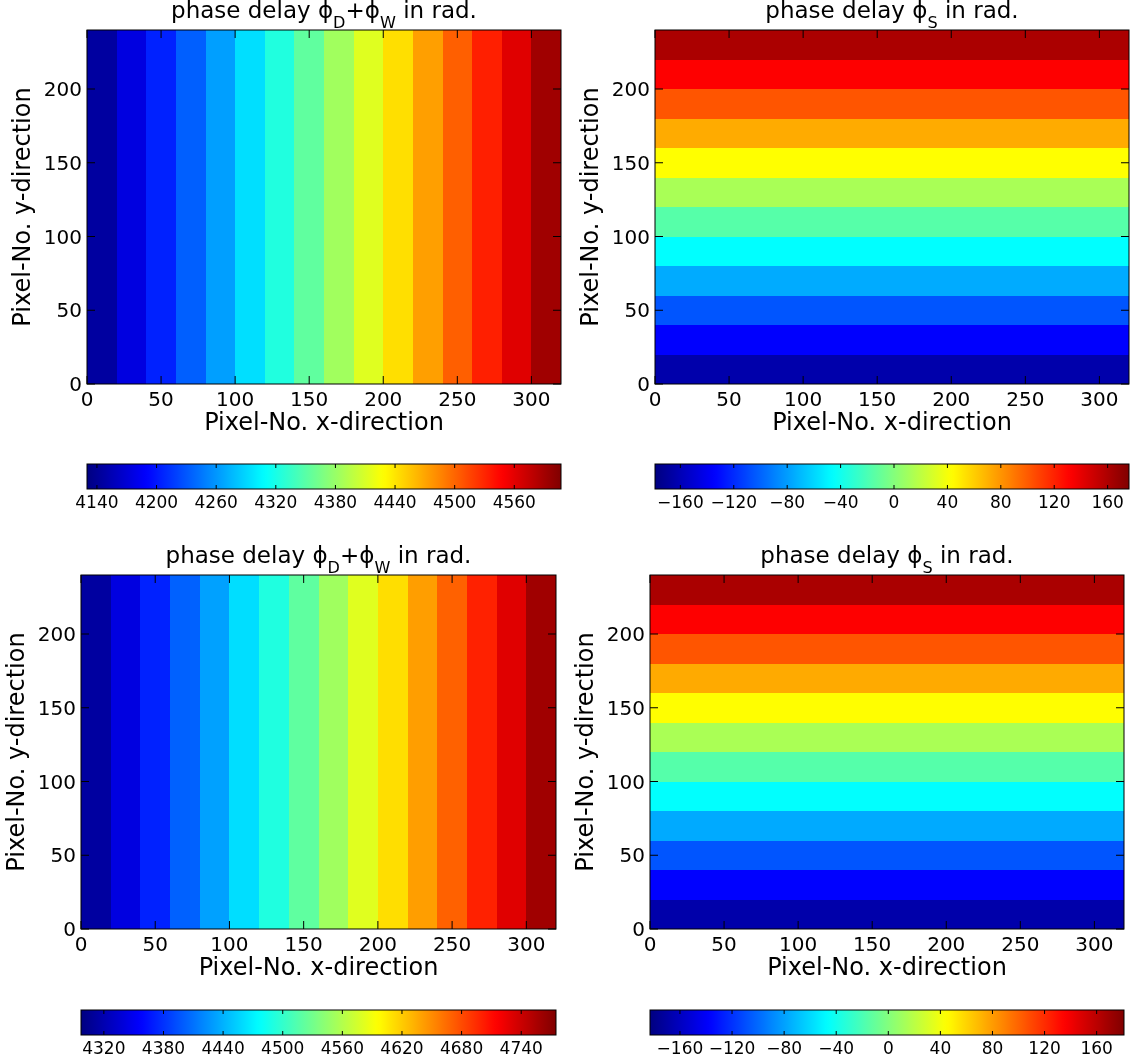 Image resolution: width=1137 pixels, height=1063 pixels. I want to click on color-bar-label: 4260, so click(216, 502).